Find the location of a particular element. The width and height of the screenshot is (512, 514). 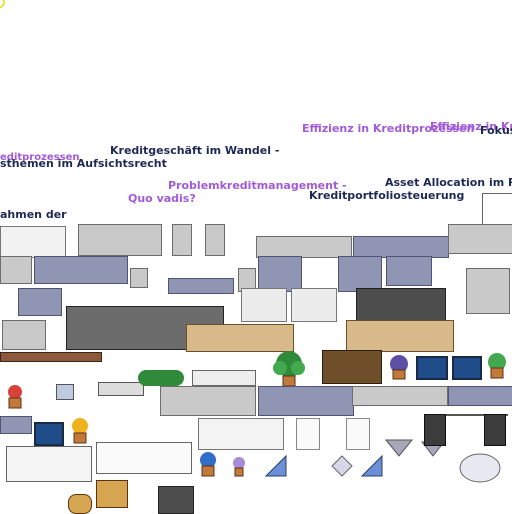

dark-block-sprite is located at coordinates (176, 500).